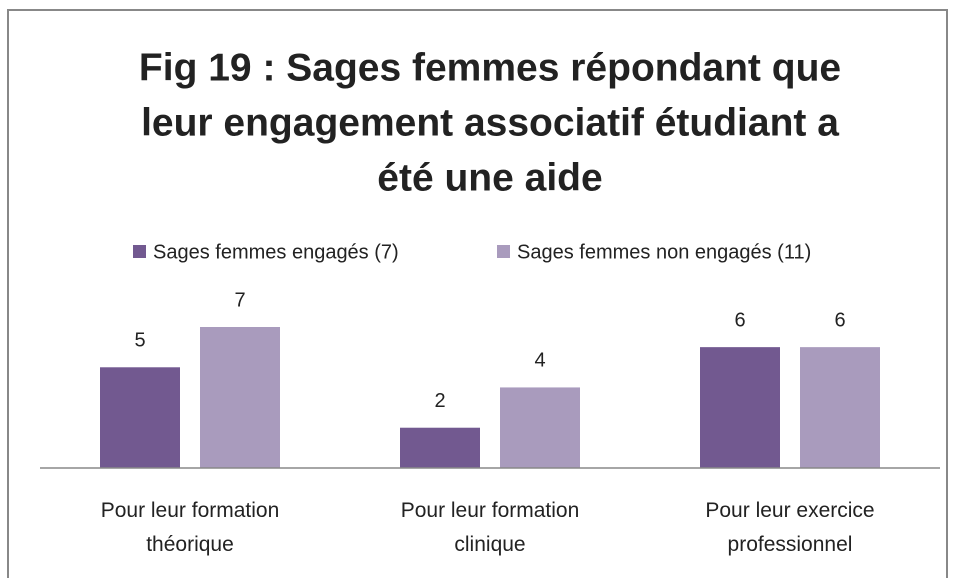  What do you see at coordinates (190, 527) in the screenshot?
I see `x-tick-label: Pour leur formation théorique` at bounding box center [190, 527].